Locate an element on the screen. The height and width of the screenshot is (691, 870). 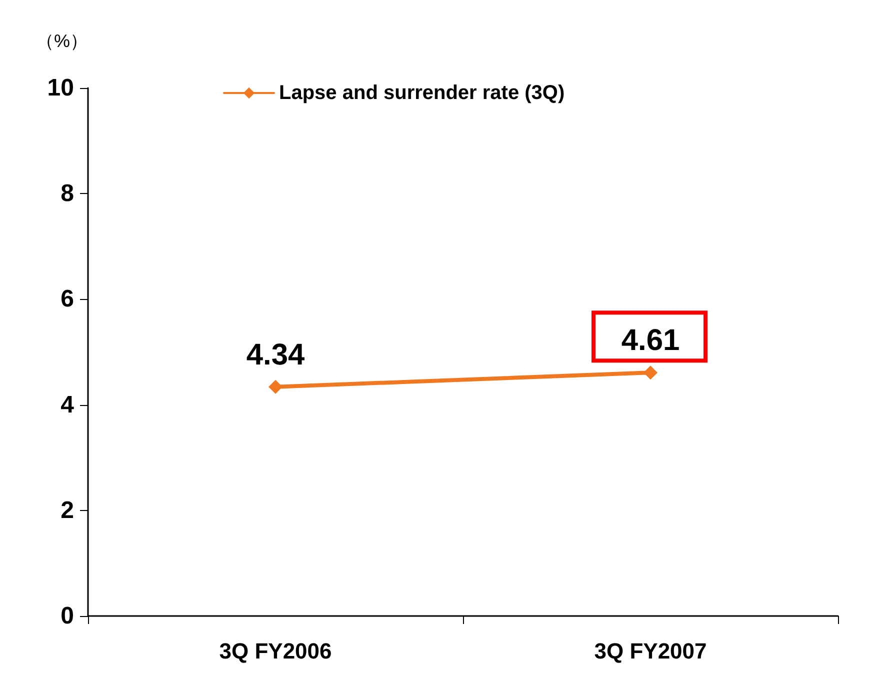
x-tick-label: 3Q FY2007 is located at coordinates (650, 651).